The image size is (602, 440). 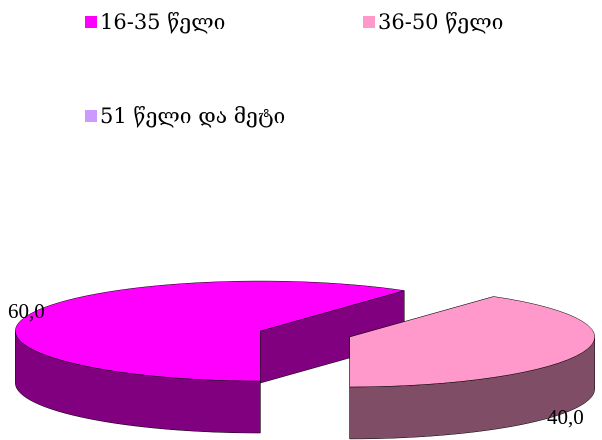 I want to click on data-label-16-35: 60,0, so click(x=26, y=311).